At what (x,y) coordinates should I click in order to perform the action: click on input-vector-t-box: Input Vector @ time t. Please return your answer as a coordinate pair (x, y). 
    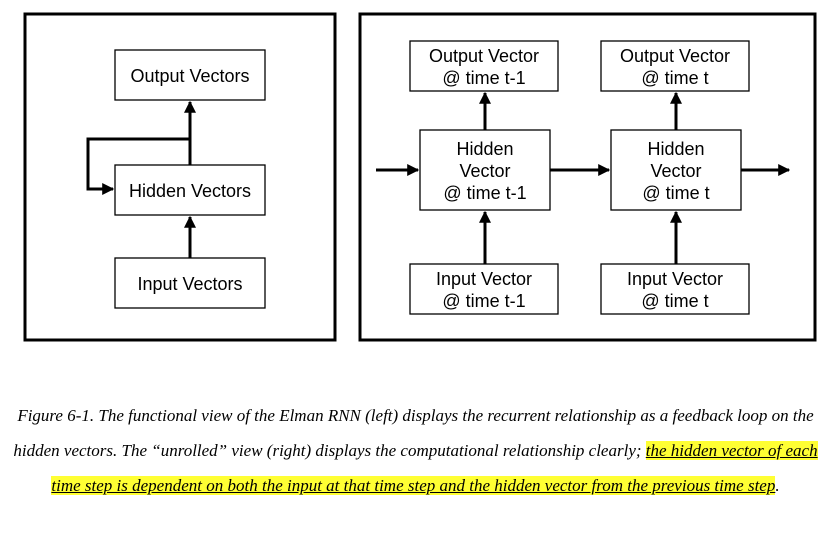
    Looking at the image, I should click on (675, 289).